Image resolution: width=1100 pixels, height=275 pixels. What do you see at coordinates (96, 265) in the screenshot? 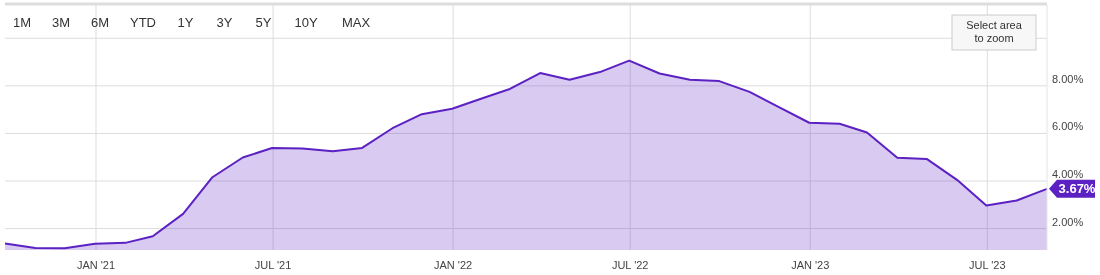
I see `x-tick-label: JAN '21` at bounding box center [96, 265].